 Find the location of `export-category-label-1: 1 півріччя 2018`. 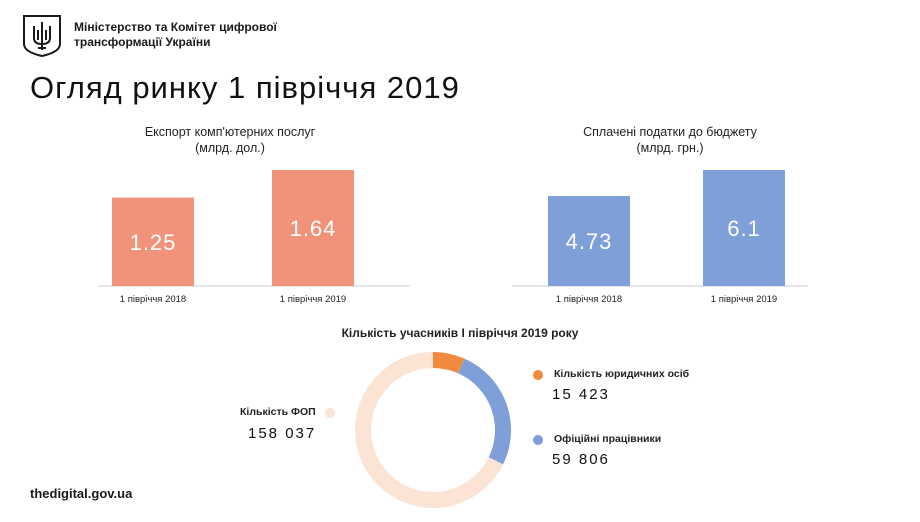

export-category-label-1: 1 півріччя 2018 is located at coordinates (153, 299).